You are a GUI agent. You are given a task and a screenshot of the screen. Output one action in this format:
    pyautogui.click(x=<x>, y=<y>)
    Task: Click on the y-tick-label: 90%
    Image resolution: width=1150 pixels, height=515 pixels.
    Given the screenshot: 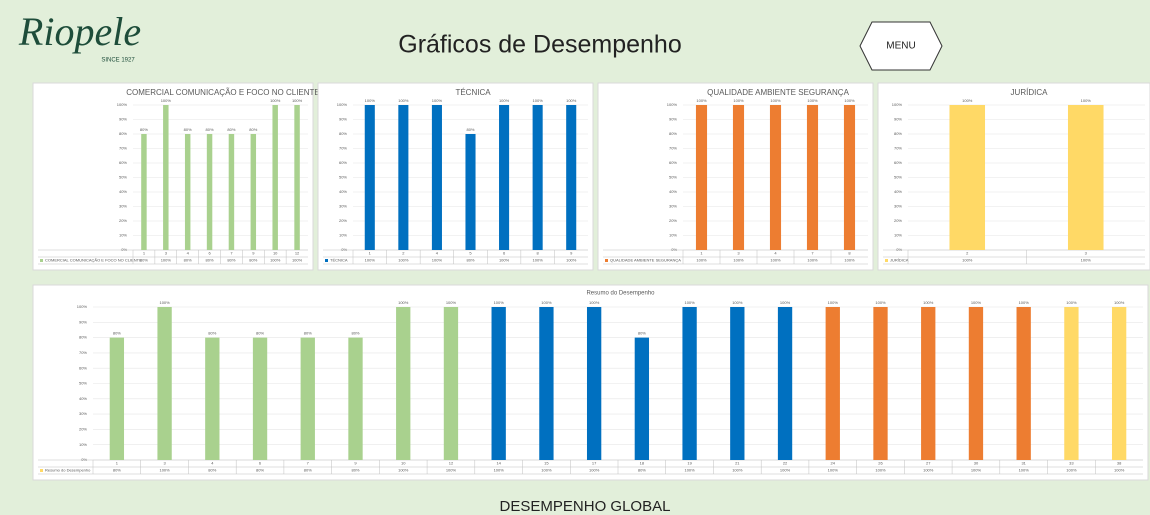 What is the action you would take?
    pyautogui.click(x=123, y=119)
    